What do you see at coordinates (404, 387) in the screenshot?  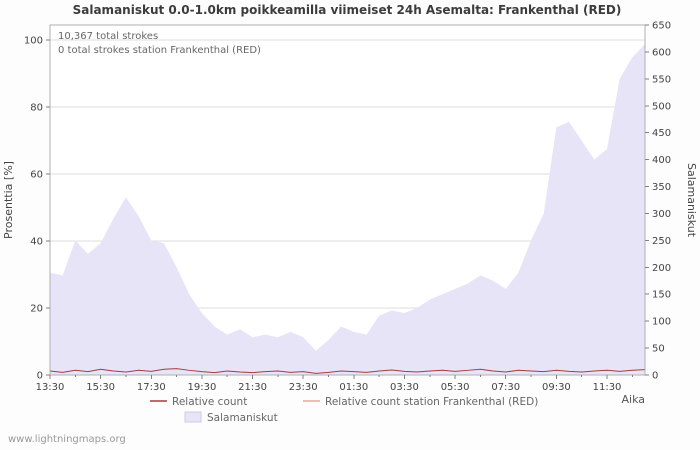 I see `x-tick-label: 03:30` at bounding box center [404, 387].